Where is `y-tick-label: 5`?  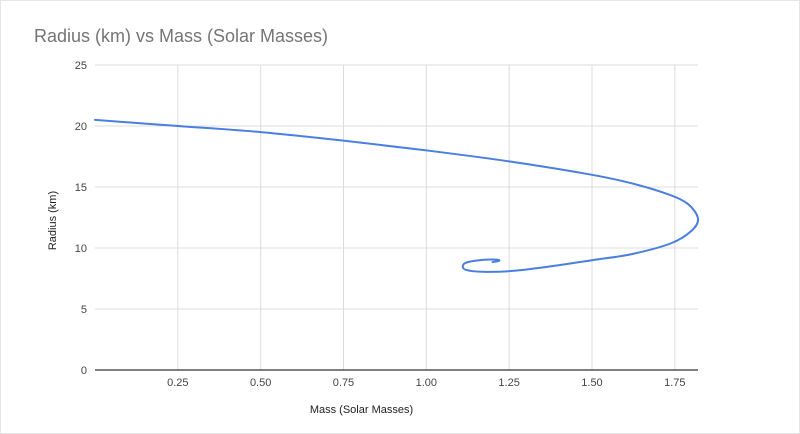 y-tick-label: 5 is located at coordinates (84, 310).